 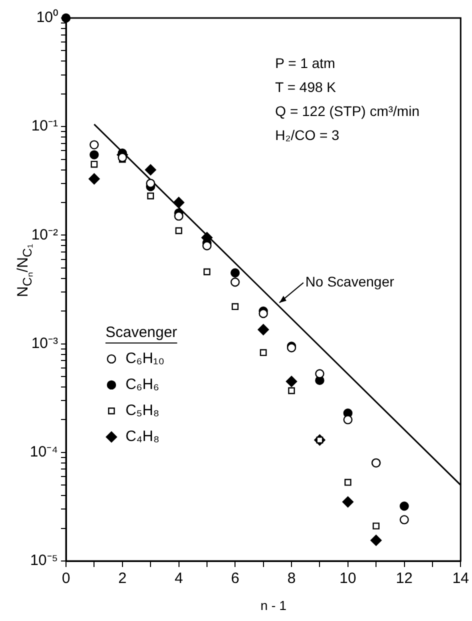 What do you see at coordinates (44, 343) in the screenshot?
I see `y-tick-label: 10⁻³` at bounding box center [44, 343].